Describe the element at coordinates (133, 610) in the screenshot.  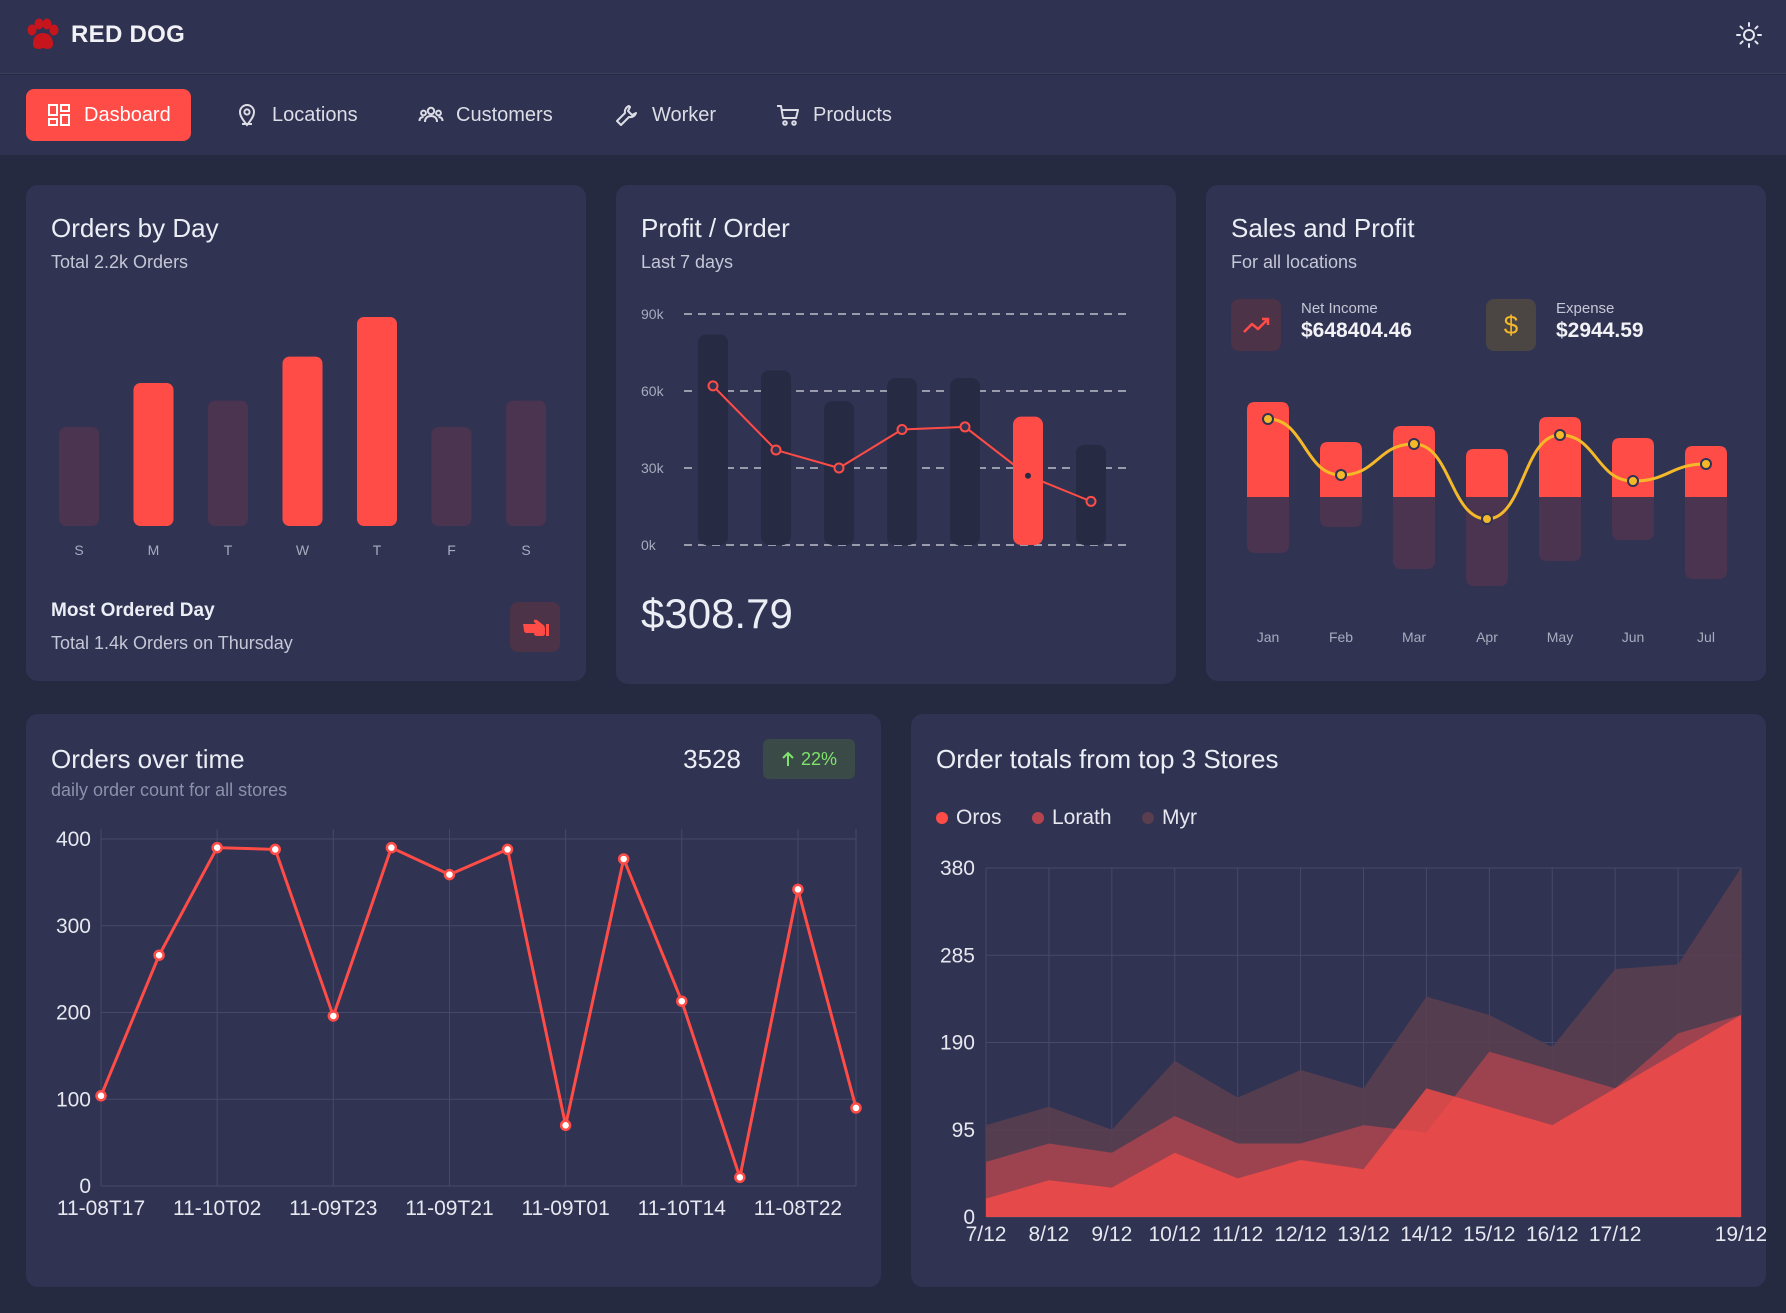
I see `most-ordered-day-title: Most Ordered Day` at that location.